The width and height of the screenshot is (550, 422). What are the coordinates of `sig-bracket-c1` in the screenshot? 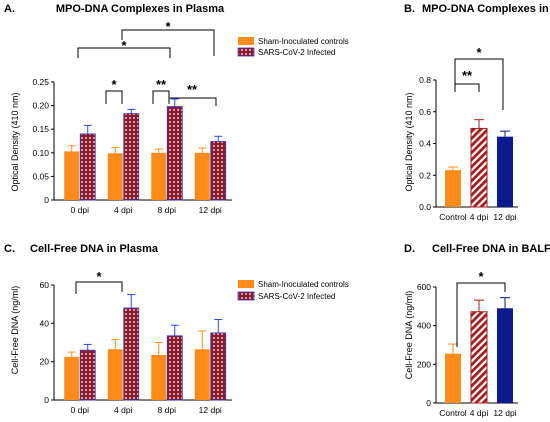 It's located at (99, 287).